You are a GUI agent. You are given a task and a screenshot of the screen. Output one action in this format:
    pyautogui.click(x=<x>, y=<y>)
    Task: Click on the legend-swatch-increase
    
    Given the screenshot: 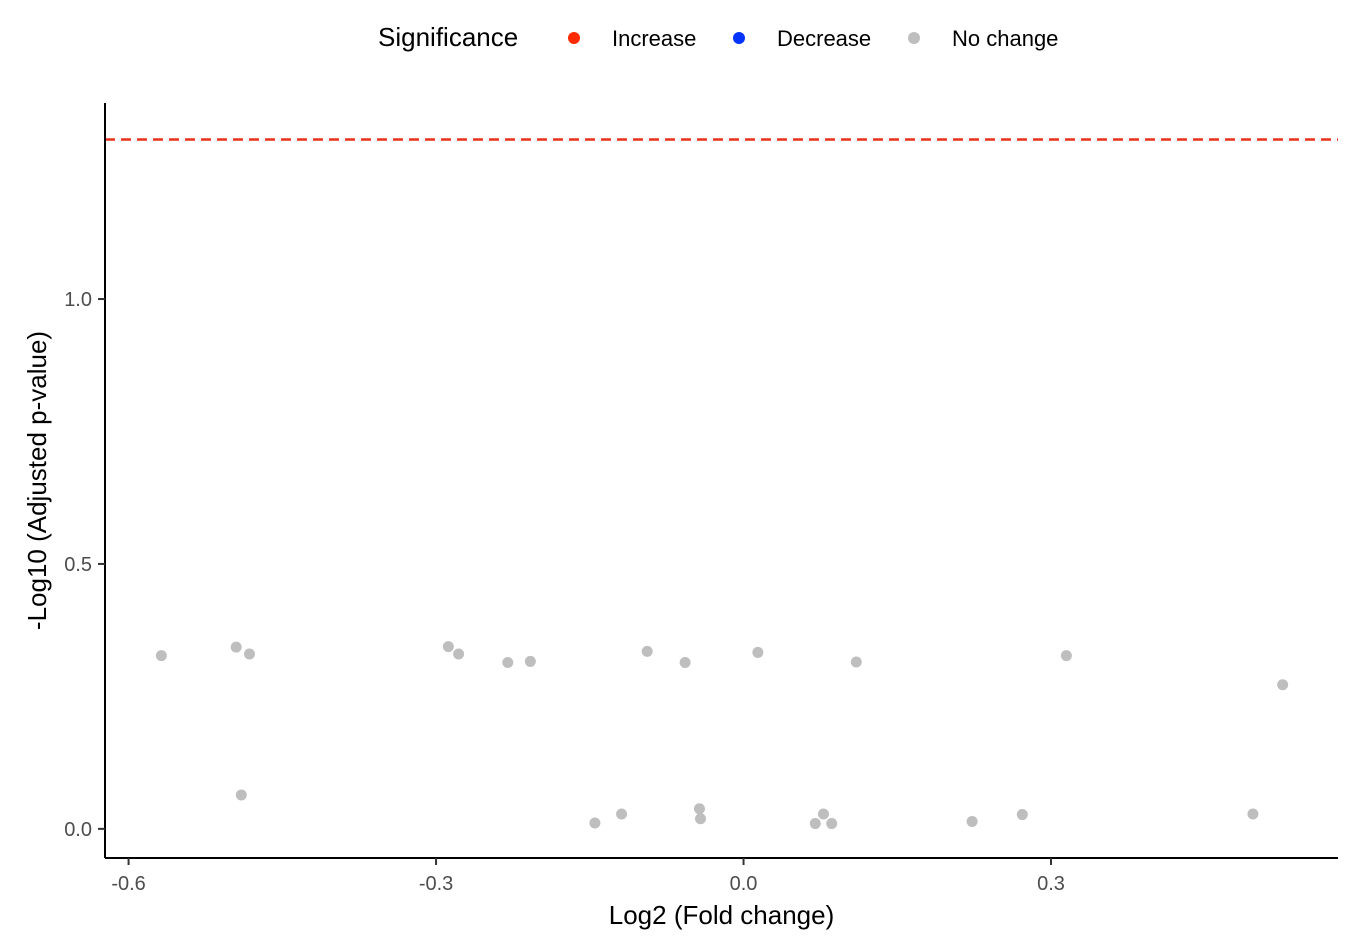 What is the action you would take?
    pyautogui.click(x=574, y=38)
    